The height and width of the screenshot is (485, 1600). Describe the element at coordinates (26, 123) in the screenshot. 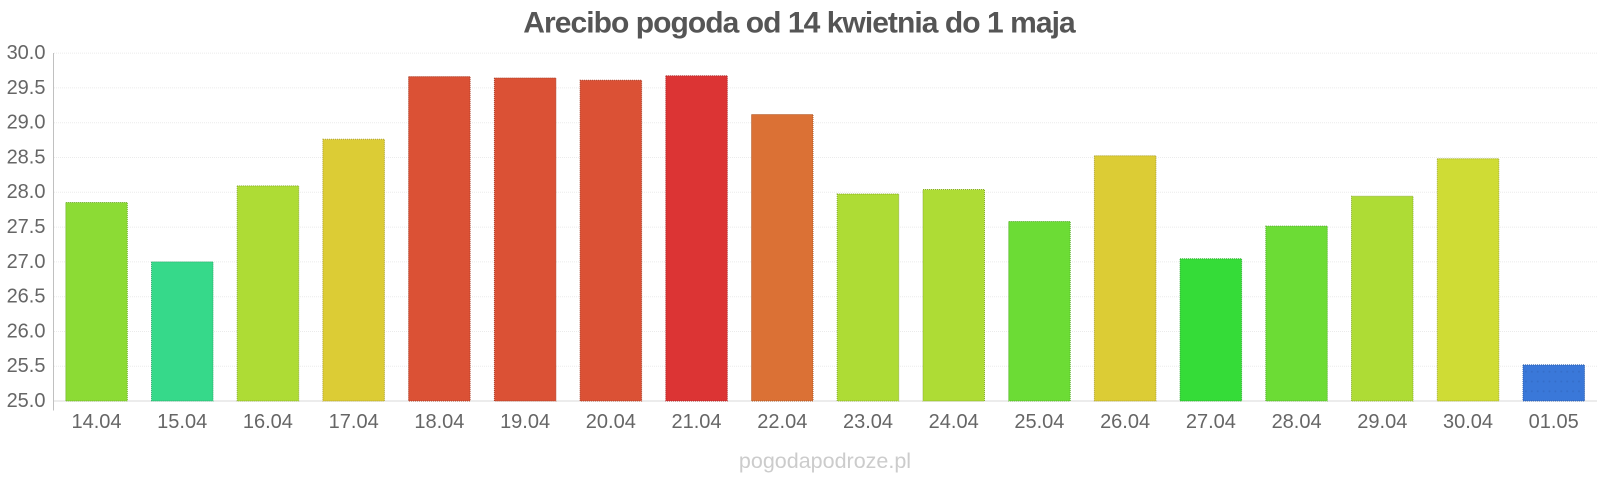

I see `svg-text: 29.0` at that location.